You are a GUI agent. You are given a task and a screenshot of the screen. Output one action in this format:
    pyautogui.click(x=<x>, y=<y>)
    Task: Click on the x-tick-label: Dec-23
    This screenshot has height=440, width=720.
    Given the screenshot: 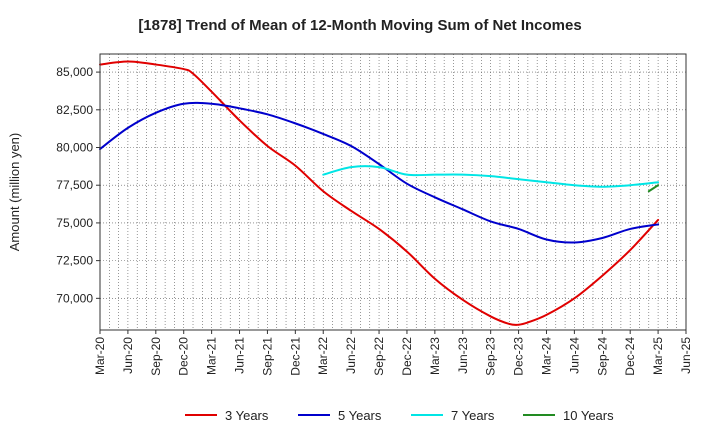 What is the action you would take?
    pyautogui.click(x=519, y=356)
    